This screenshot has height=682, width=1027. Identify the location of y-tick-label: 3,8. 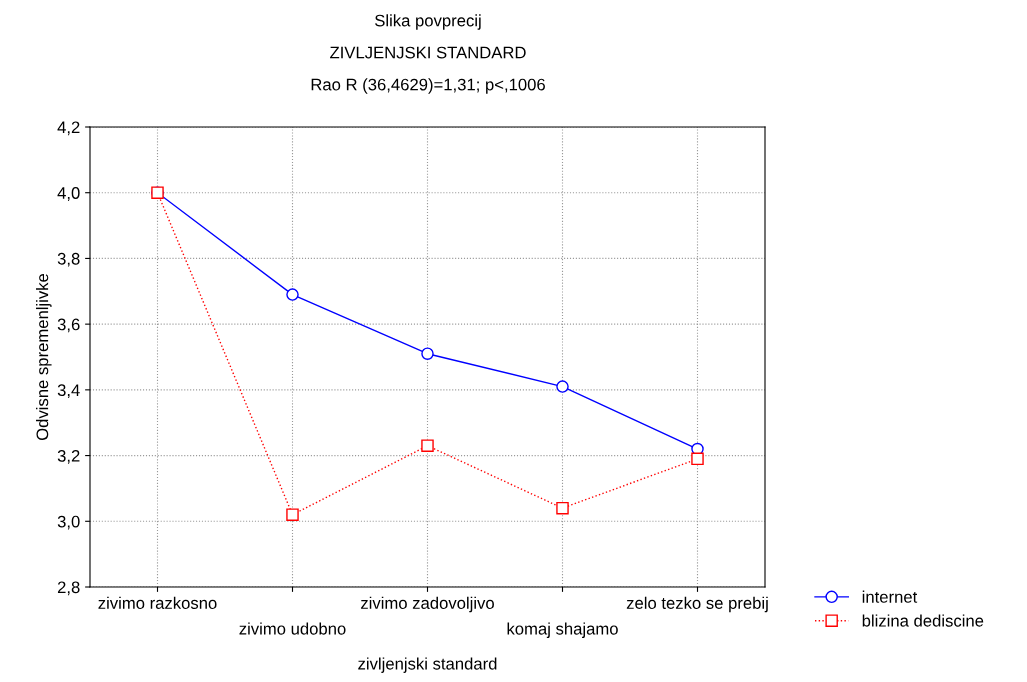
(68, 259).